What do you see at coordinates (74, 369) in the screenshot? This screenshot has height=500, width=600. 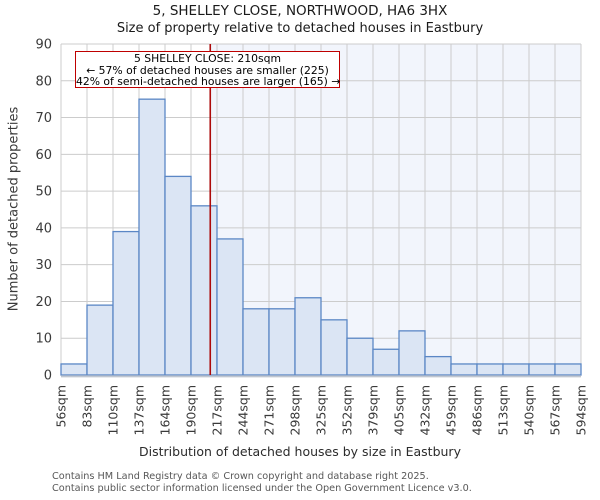 I see `bar-56sqm` at bounding box center [74, 369].